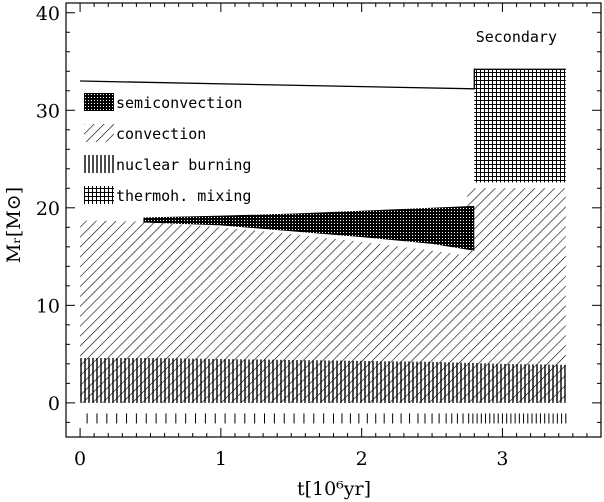 The image size is (604, 502). I want to click on x-tick-label: 3, so click(502, 459).